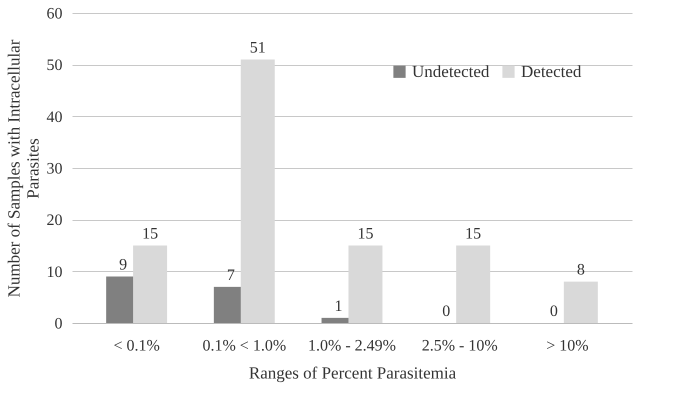 This screenshot has width=680, height=397. What do you see at coordinates (338, 306) in the screenshot?
I see `data-label: 1` at bounding box center [338, 306].